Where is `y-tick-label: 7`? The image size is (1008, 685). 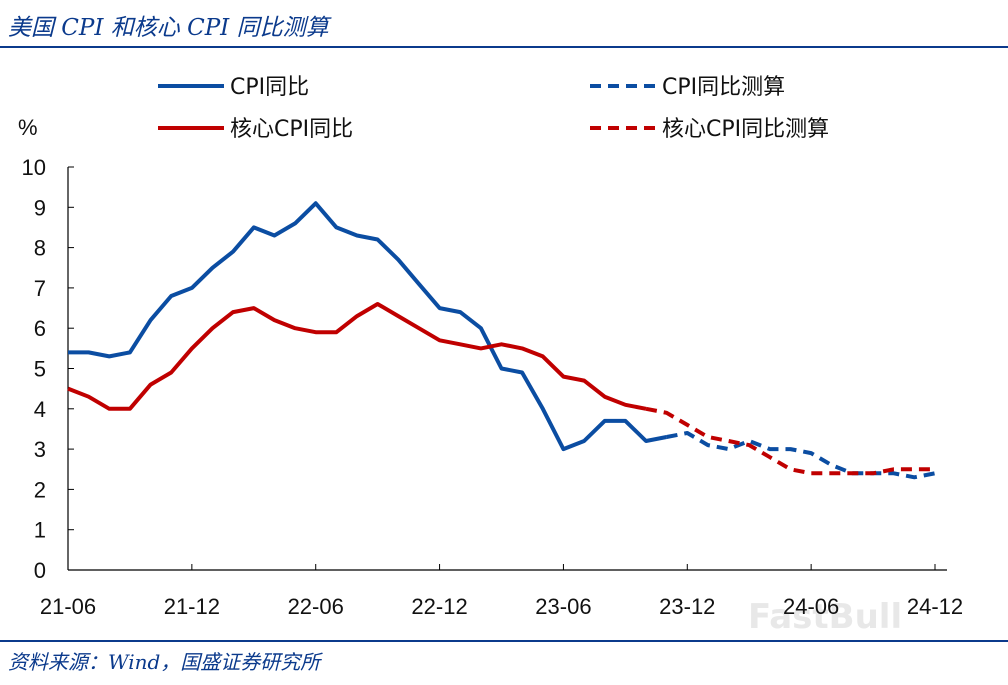 y-tick-label: 7 is located at coordinates (40, 288).